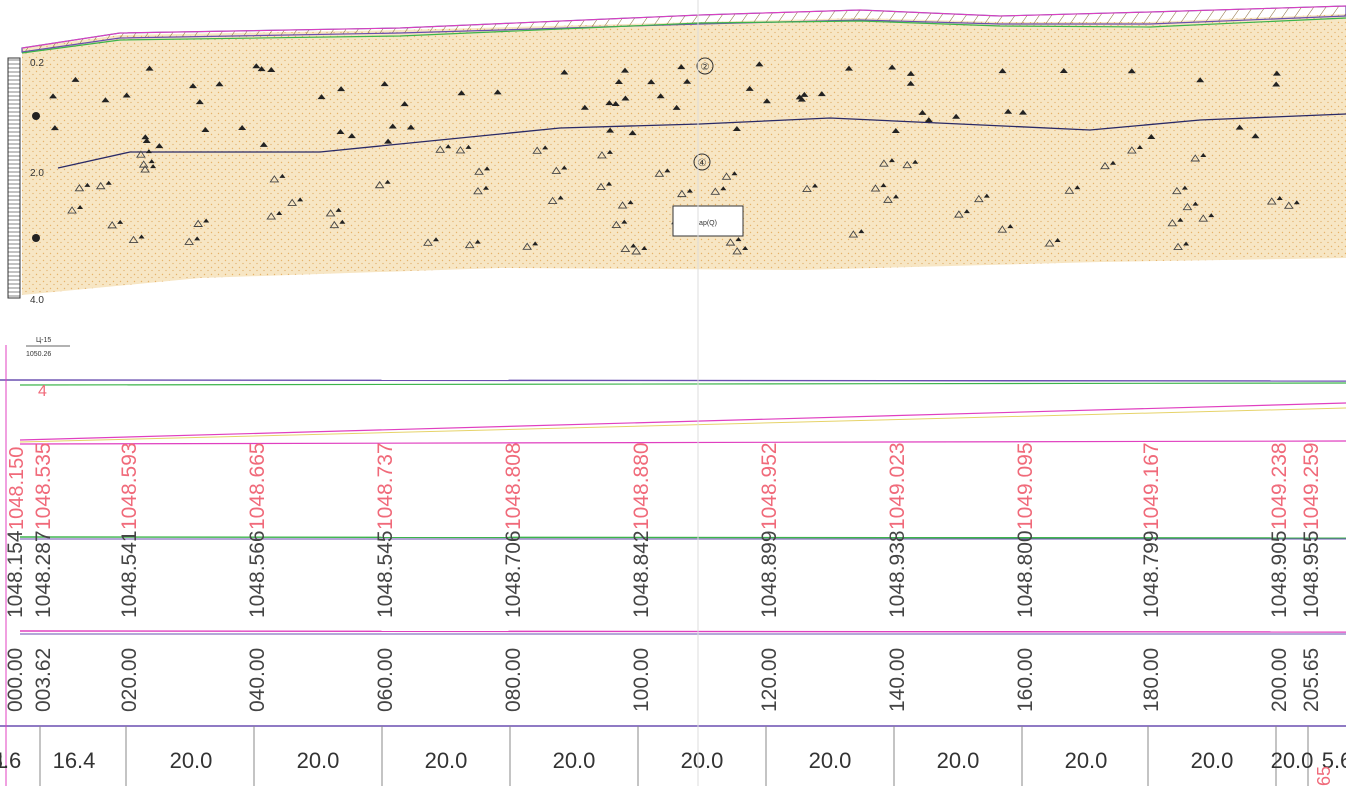 The width and height of the screenshot is (1346, 786). I want to click on existing-elevation: 1048.842, so click(641, 574).